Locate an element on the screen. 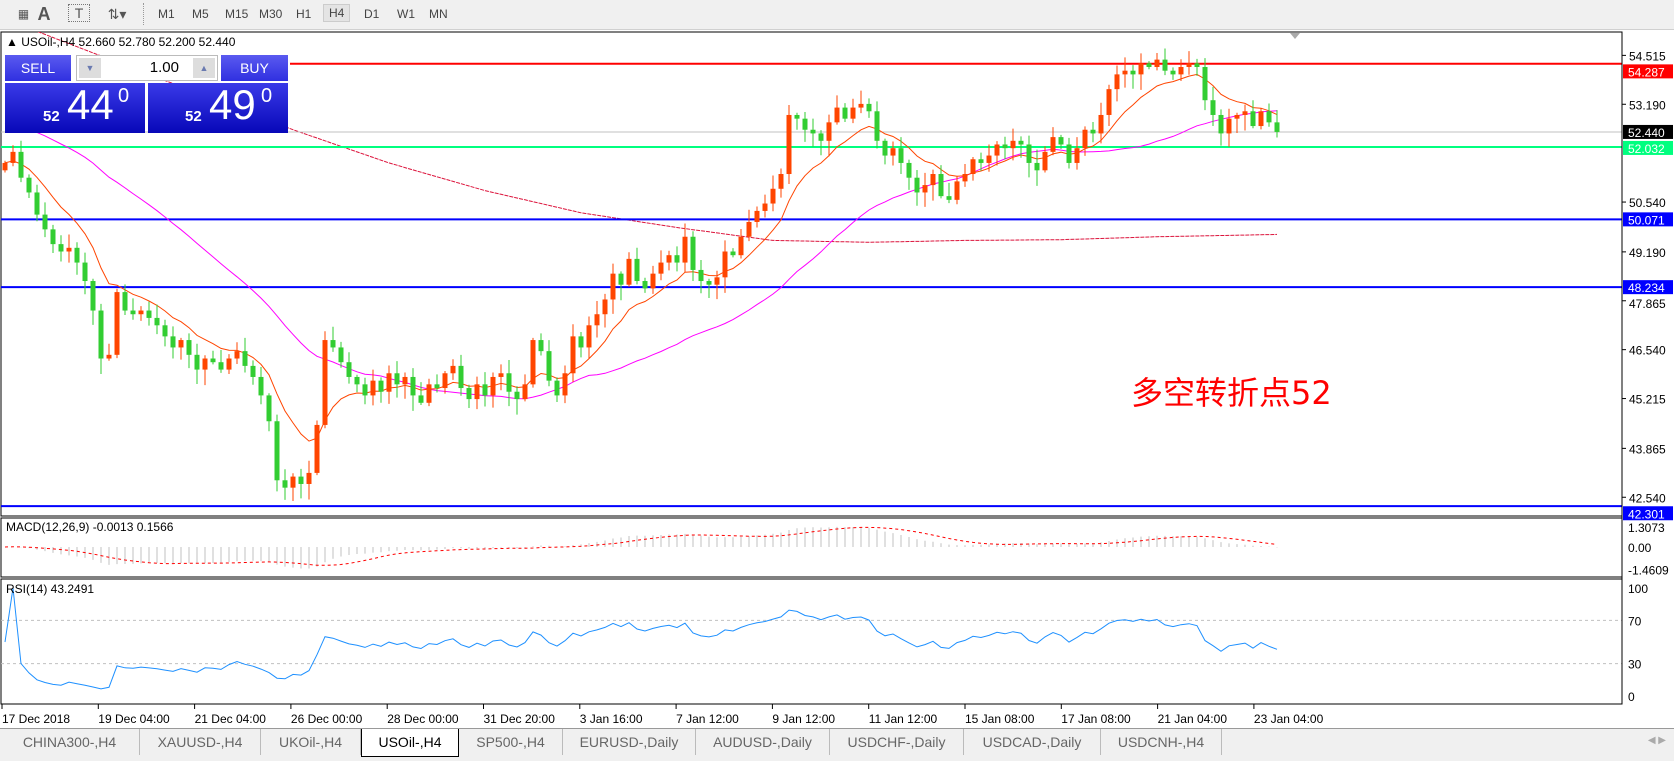 Image resolution: width=1674 pixels, height=761 pixels. tab-xauusd: XAUUSD-,H4 is located at coordinates (200, 742).